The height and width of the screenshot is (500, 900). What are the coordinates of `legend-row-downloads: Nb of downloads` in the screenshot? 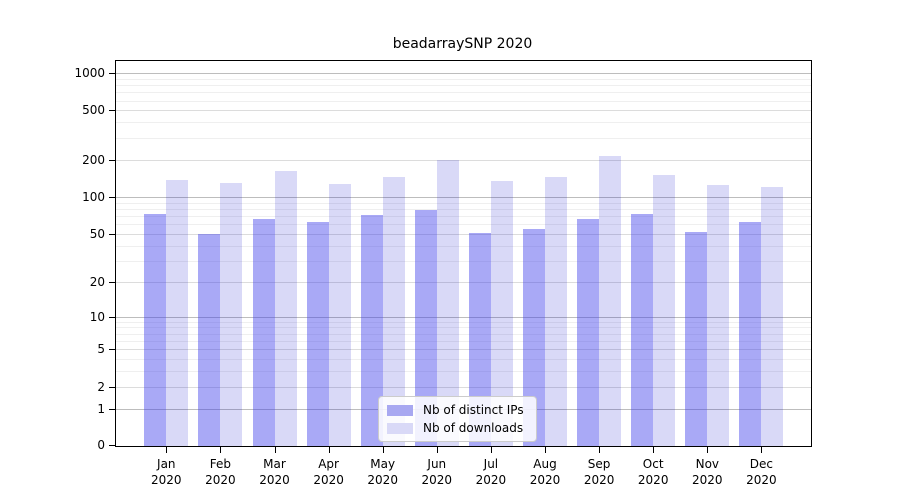 It's located at (455, 428).